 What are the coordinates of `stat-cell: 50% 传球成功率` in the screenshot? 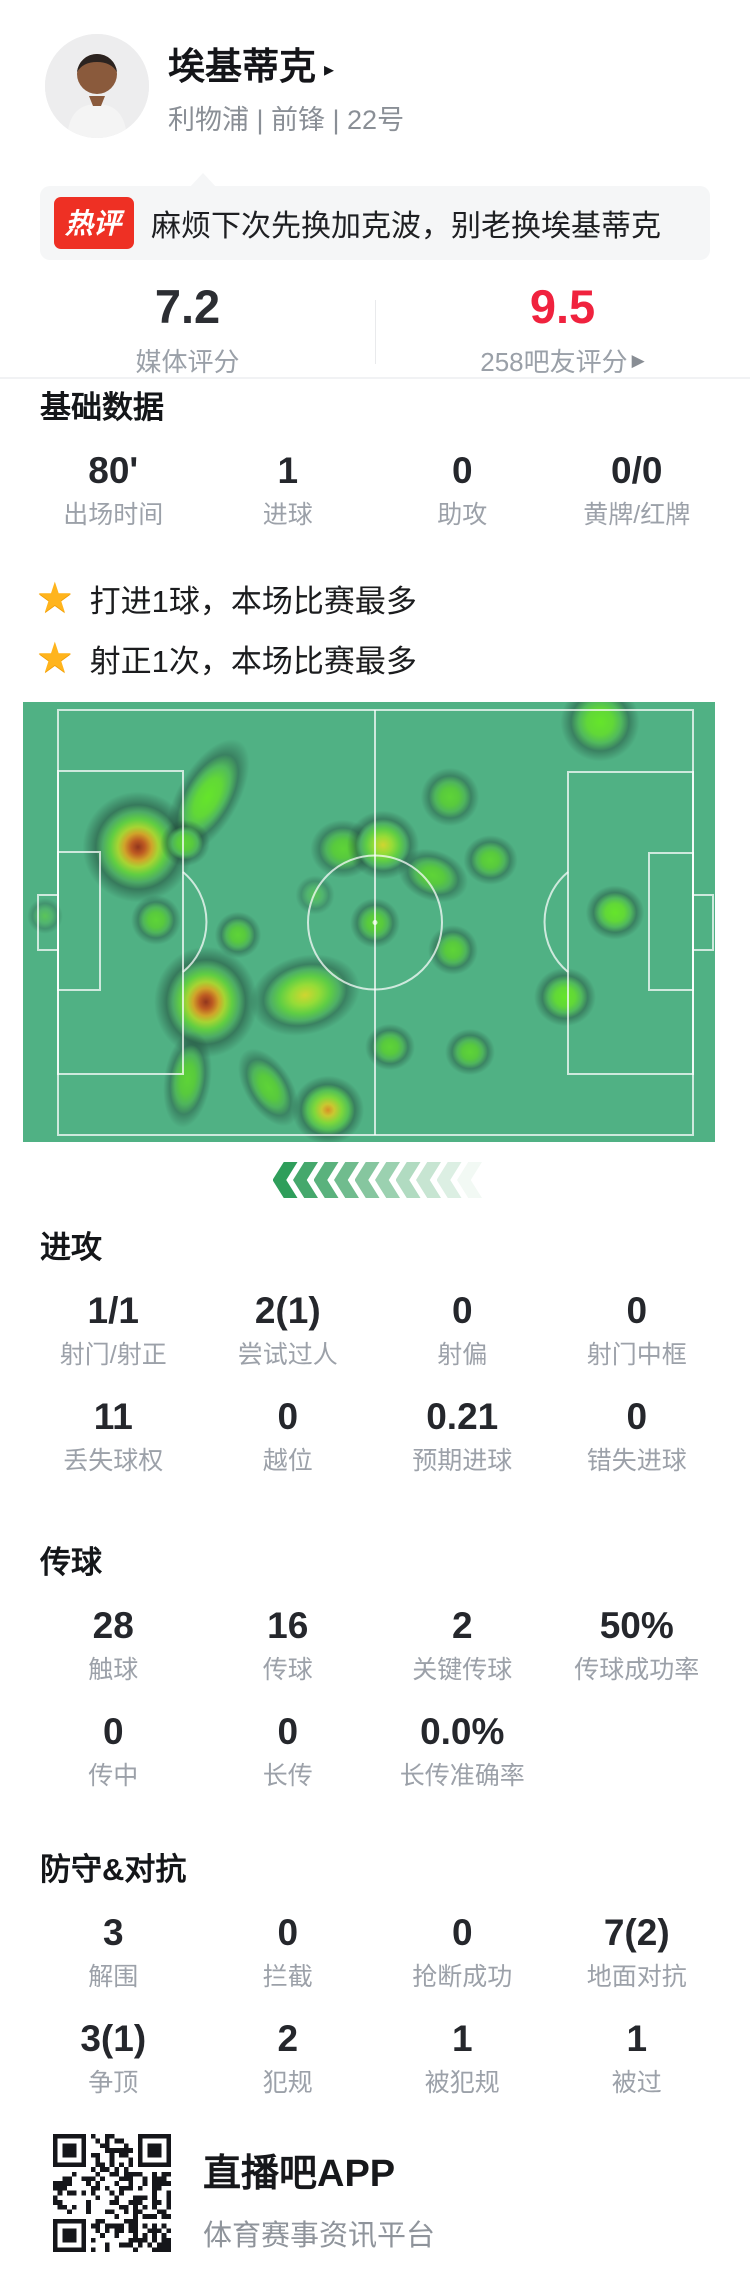 It's located at (637, 1645).